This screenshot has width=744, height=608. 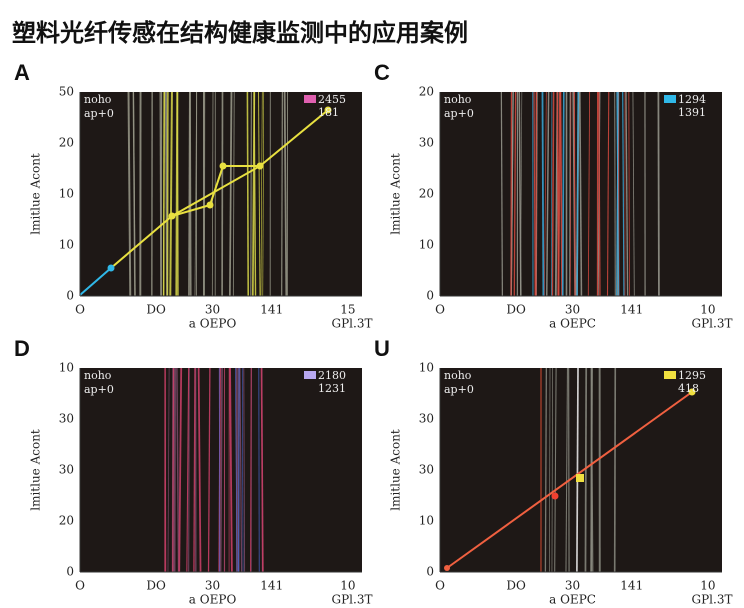 What do you see at coordinates (692, 375) in the screenshot?
I see `legend-text: 1295` at bounding box center [692, 375].